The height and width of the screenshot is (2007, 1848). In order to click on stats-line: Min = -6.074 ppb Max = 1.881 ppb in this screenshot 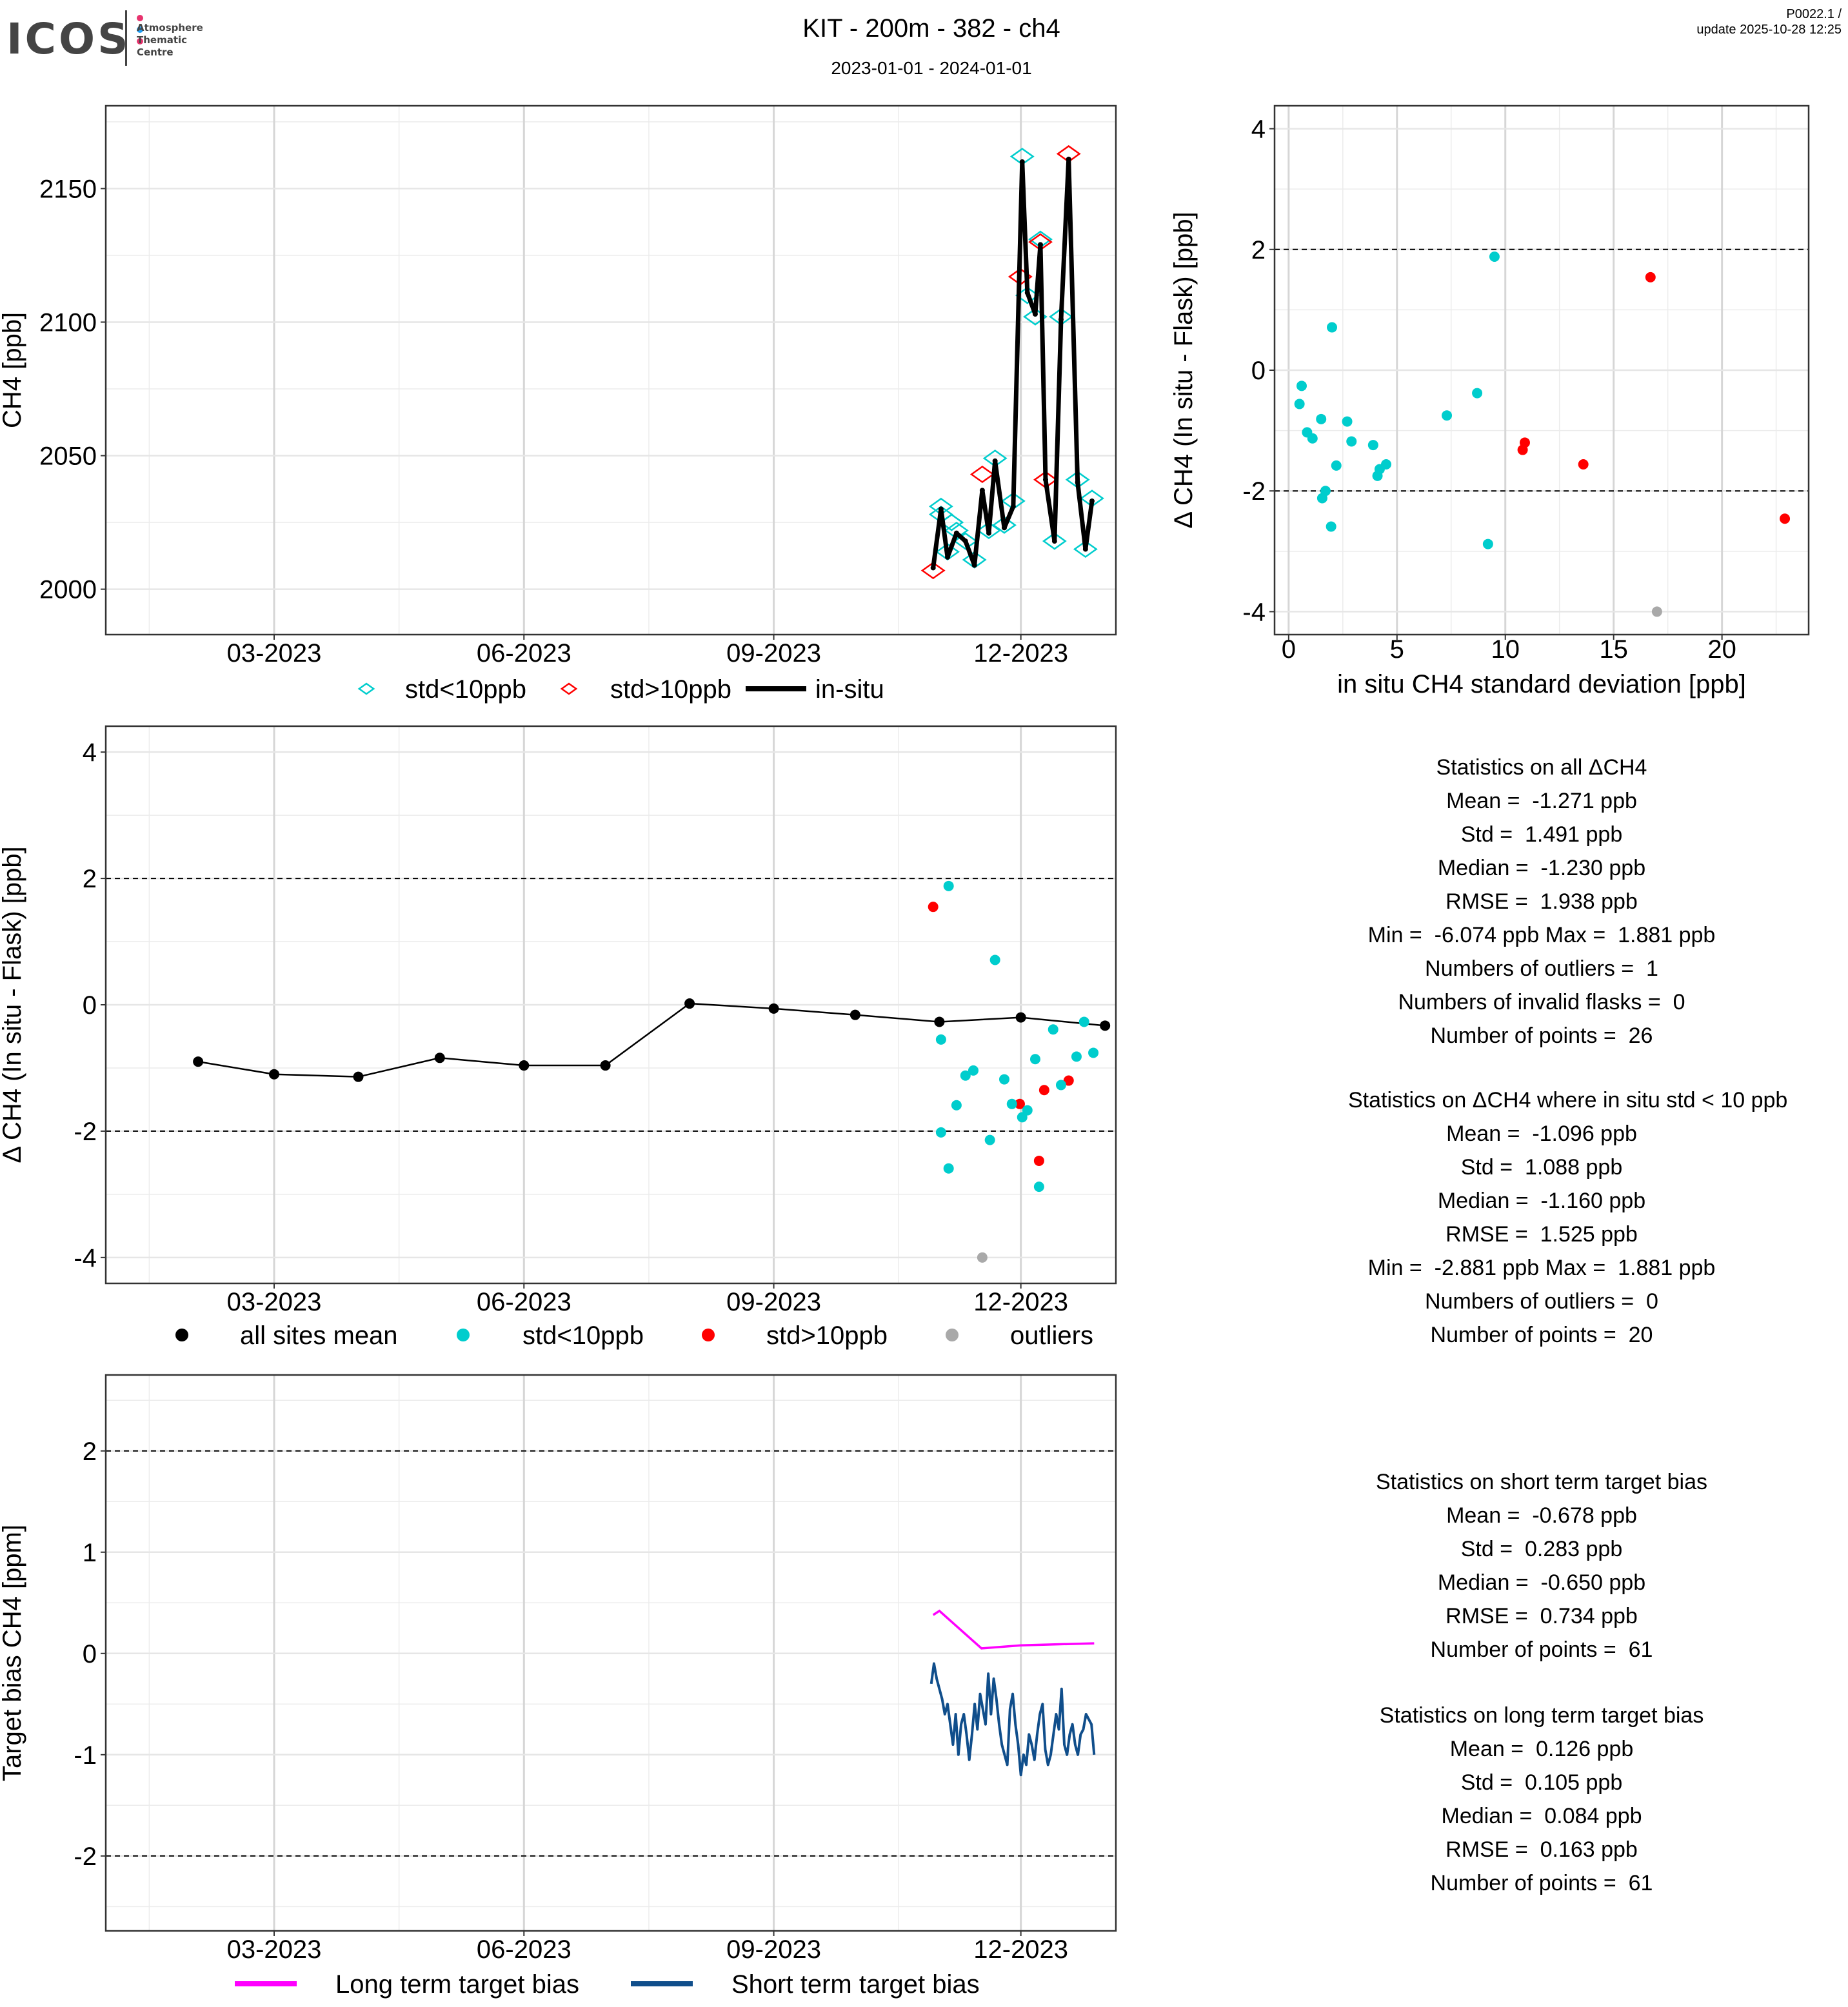, I will do `click(1542, 935)`.